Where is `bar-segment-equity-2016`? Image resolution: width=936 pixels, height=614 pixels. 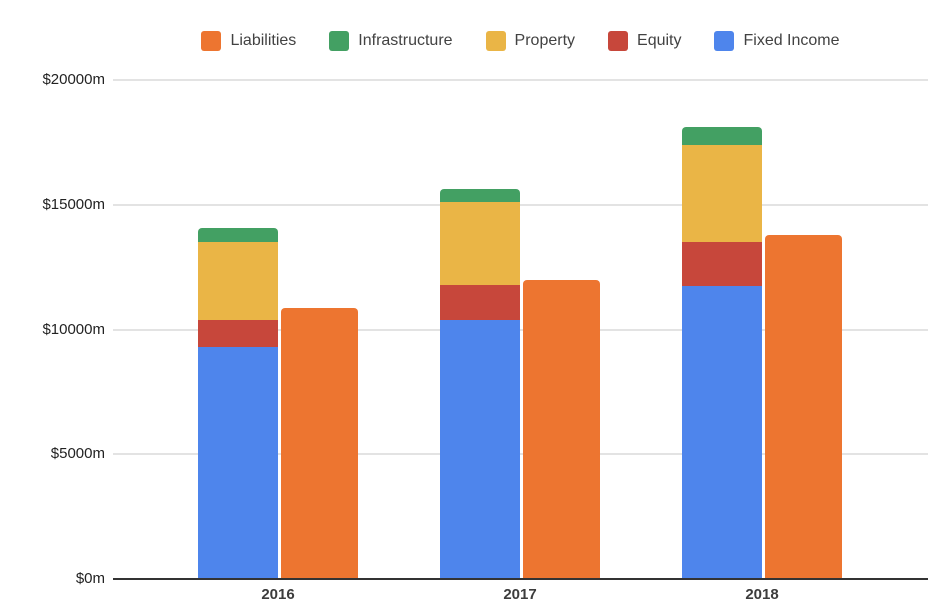 bar-segment-equity-2016 is located at coordinates (238, 333).